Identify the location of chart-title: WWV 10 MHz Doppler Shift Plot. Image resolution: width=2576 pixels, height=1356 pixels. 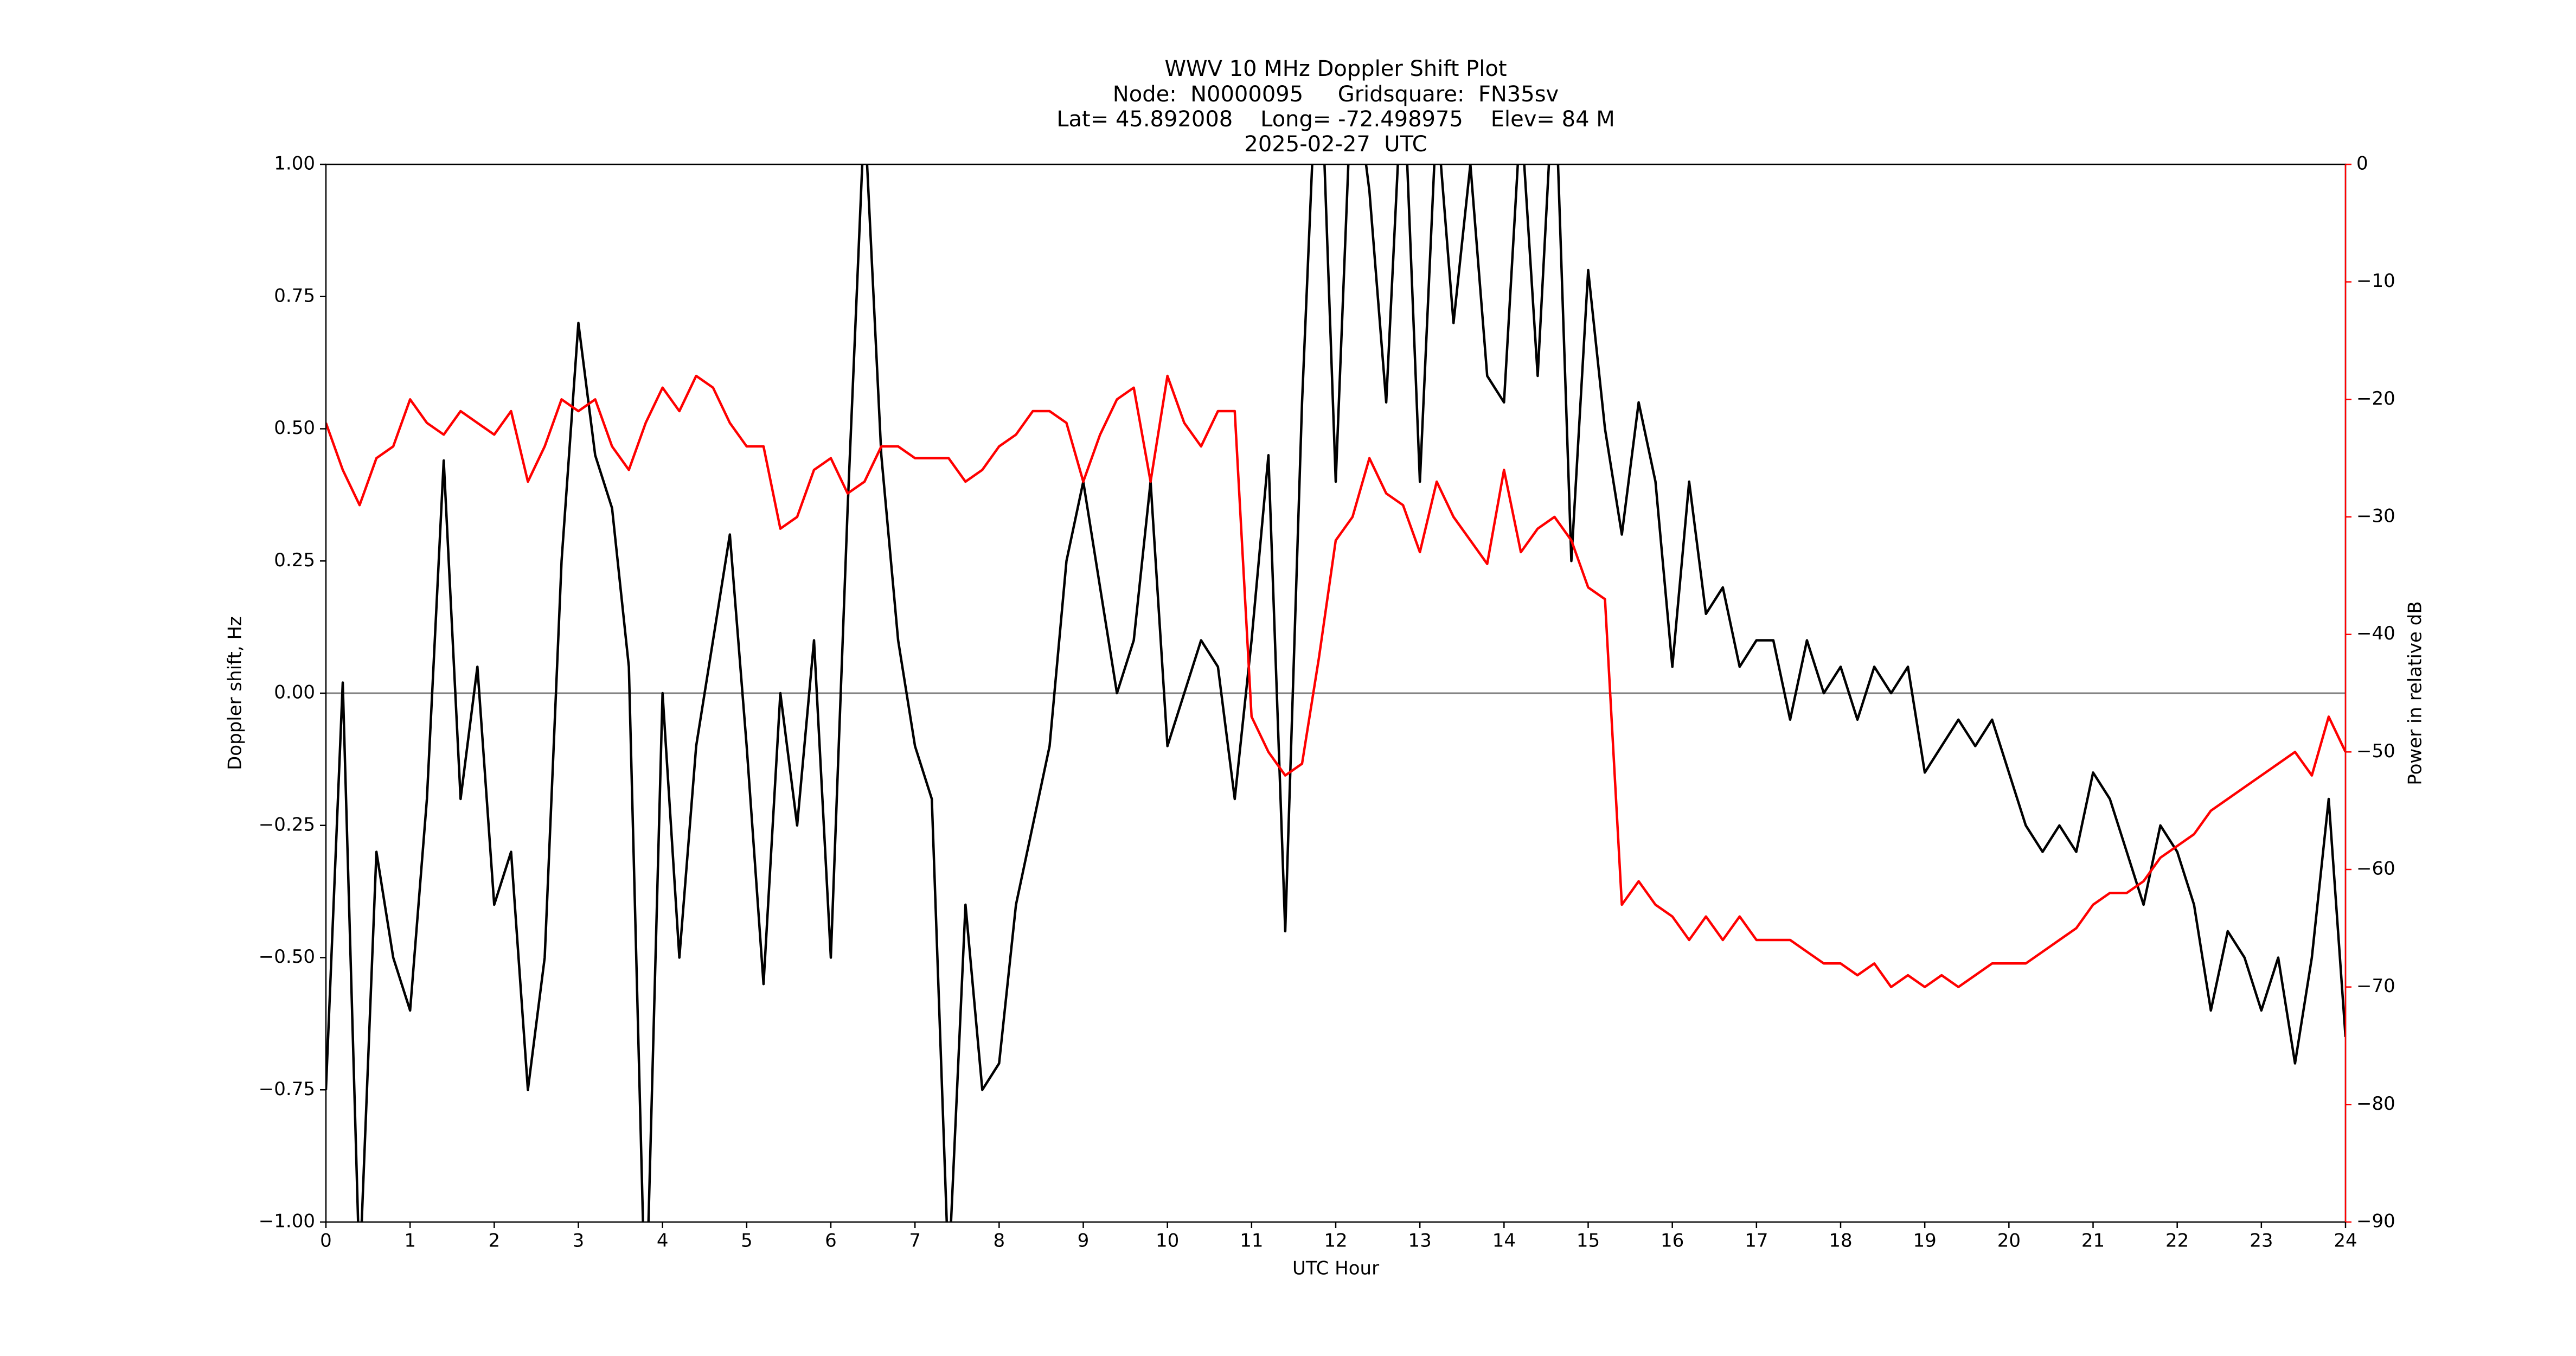
(1336, 68).